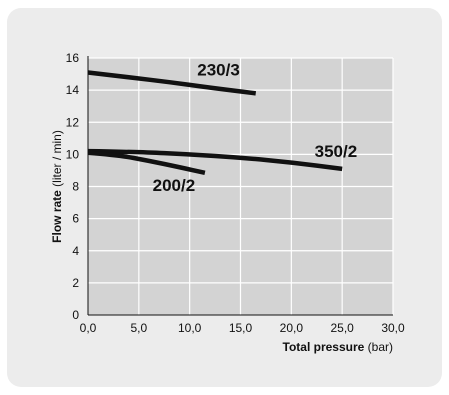 Image resolution: width=449 pixels, height=395 pixels. I want to click on x-axis-label-bold: Total pressure, so click(325, 347).